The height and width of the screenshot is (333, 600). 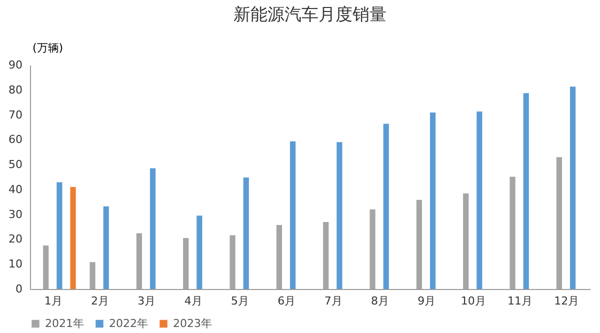 I want to click on x-tick-label: 10月, so click(x=473, y=301).